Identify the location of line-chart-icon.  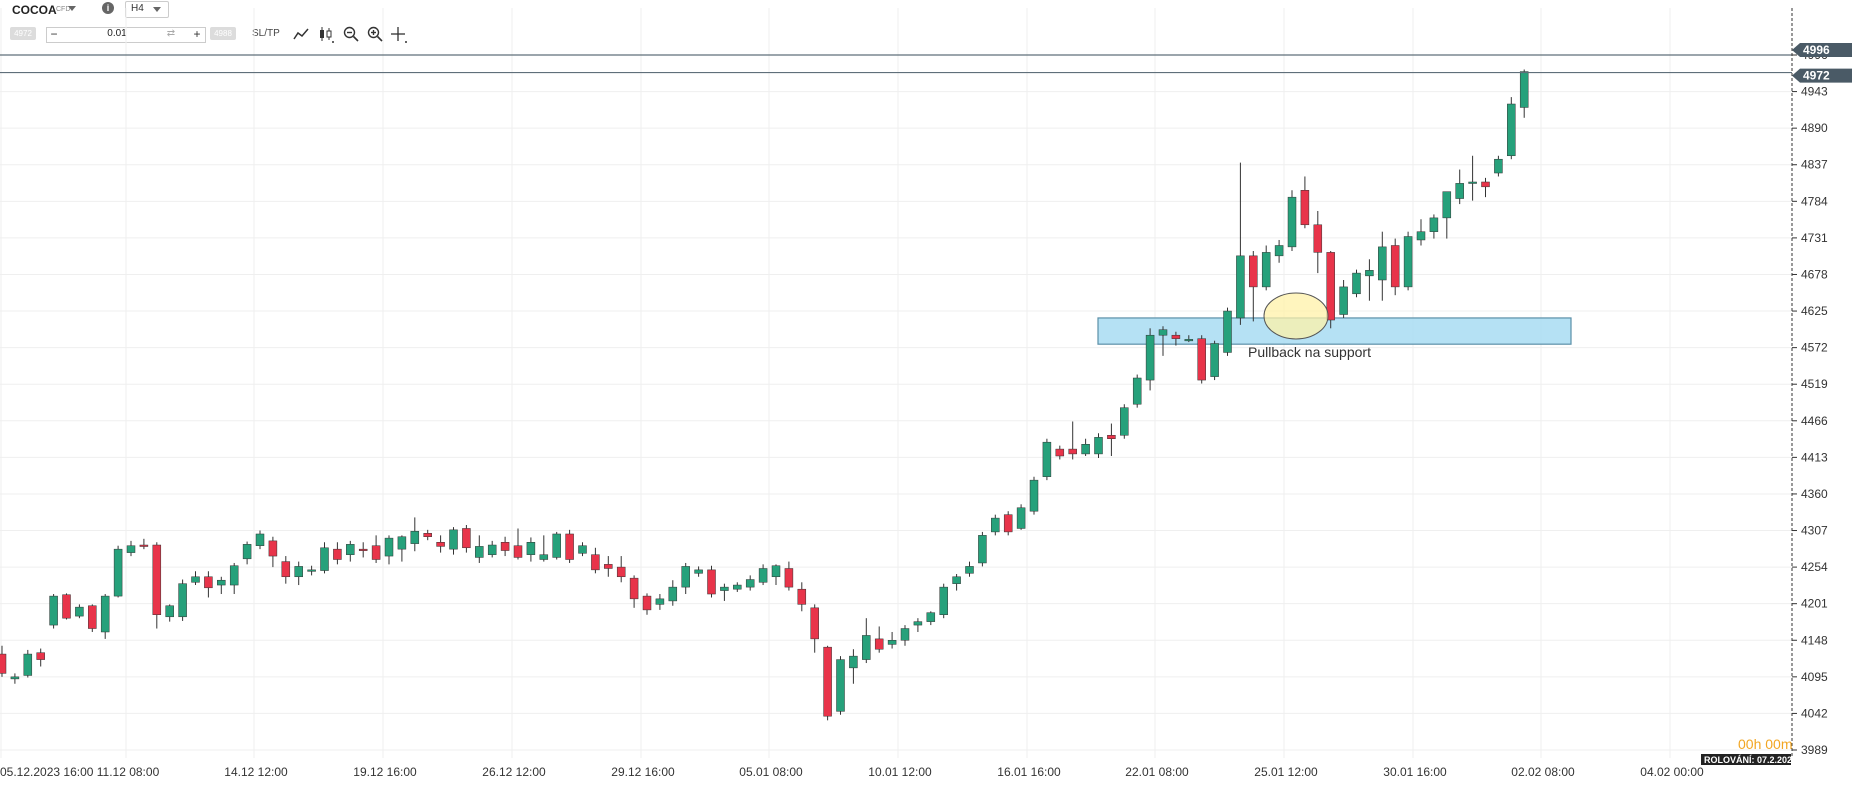
(301, 34).